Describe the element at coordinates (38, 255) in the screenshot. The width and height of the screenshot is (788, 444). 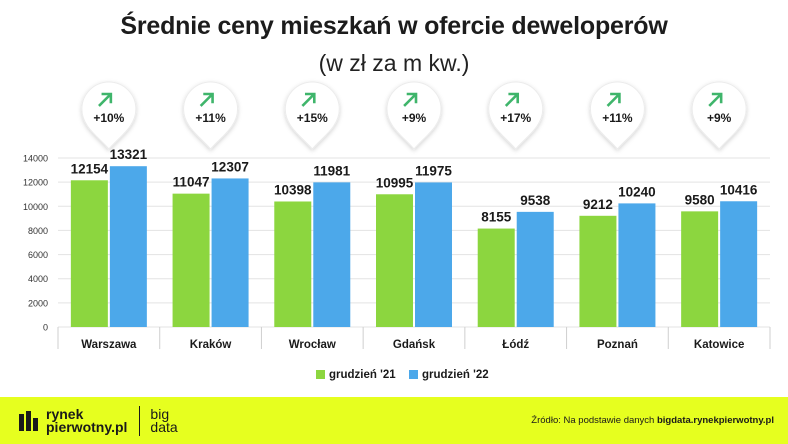
I see `y-tick-label: 6000` at that location.